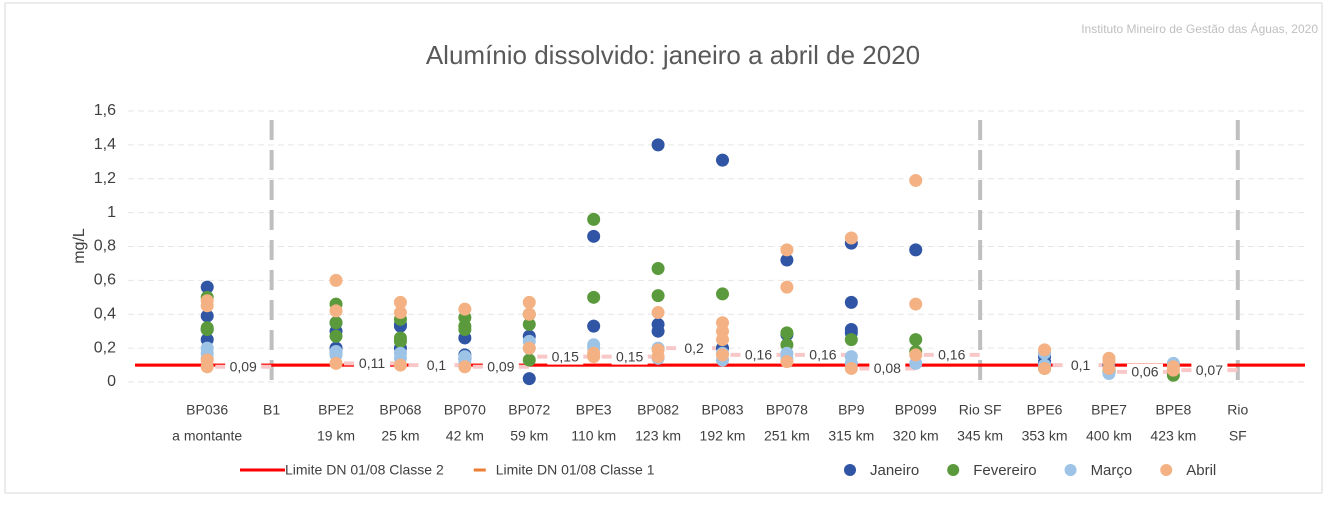  I want to click on x-tick-label: Rio SF, so click(980, 410).